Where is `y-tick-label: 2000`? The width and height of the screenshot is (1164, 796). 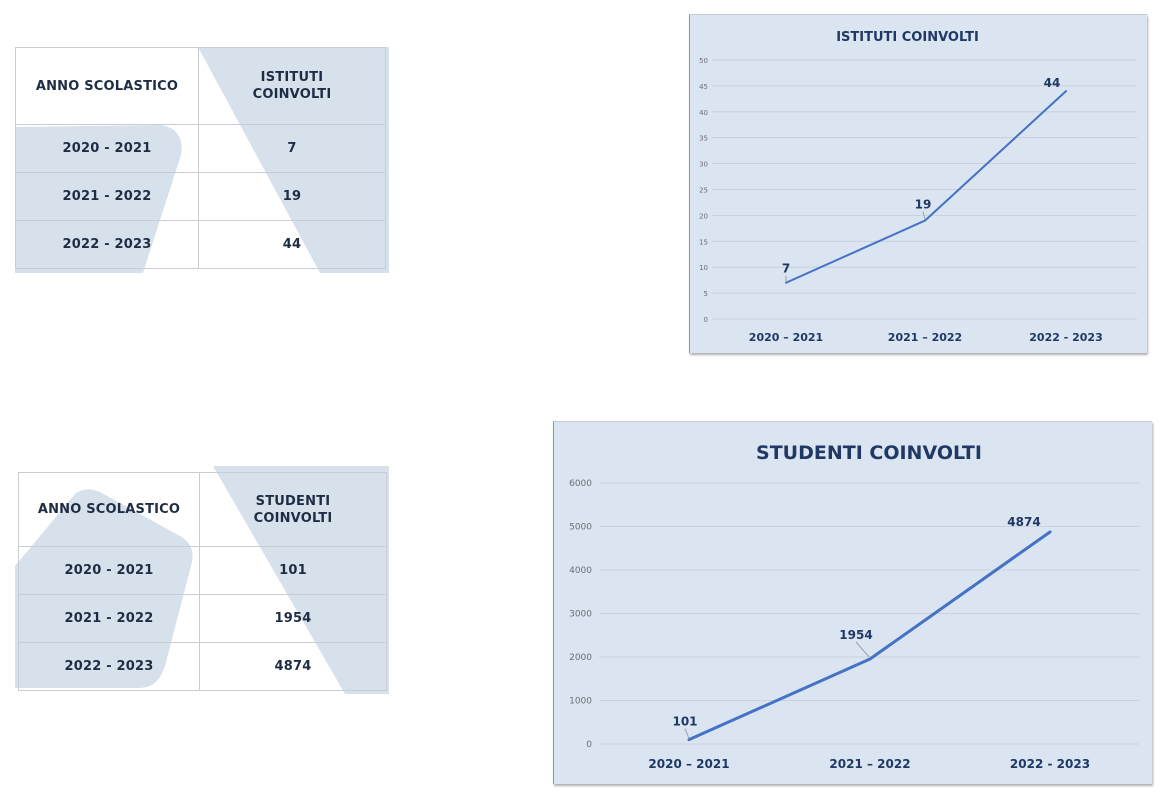
y-tick-label: 2000 is located at coordinates (580, 658).